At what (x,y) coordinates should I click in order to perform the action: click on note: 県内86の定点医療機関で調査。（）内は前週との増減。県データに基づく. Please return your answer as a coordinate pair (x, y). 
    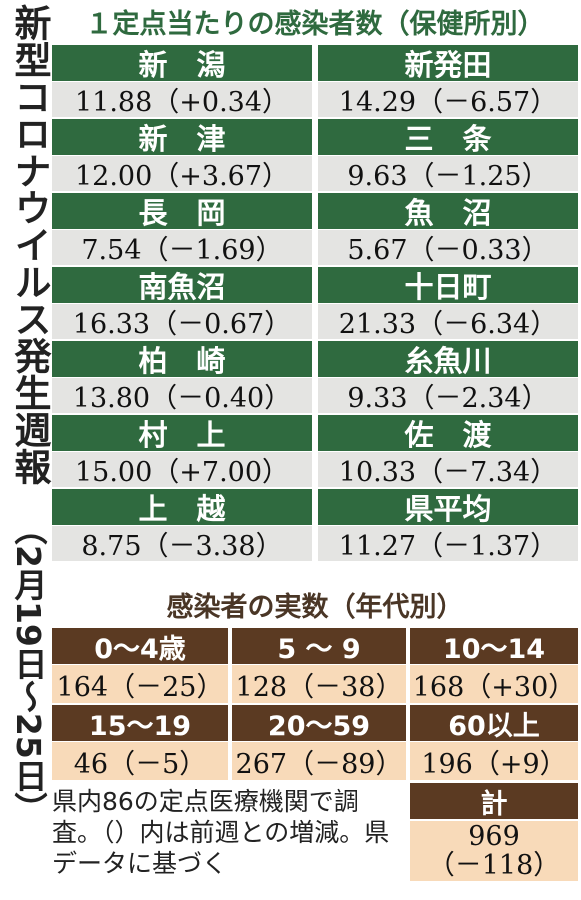
    Looking at the image, I should click on (221, 832).